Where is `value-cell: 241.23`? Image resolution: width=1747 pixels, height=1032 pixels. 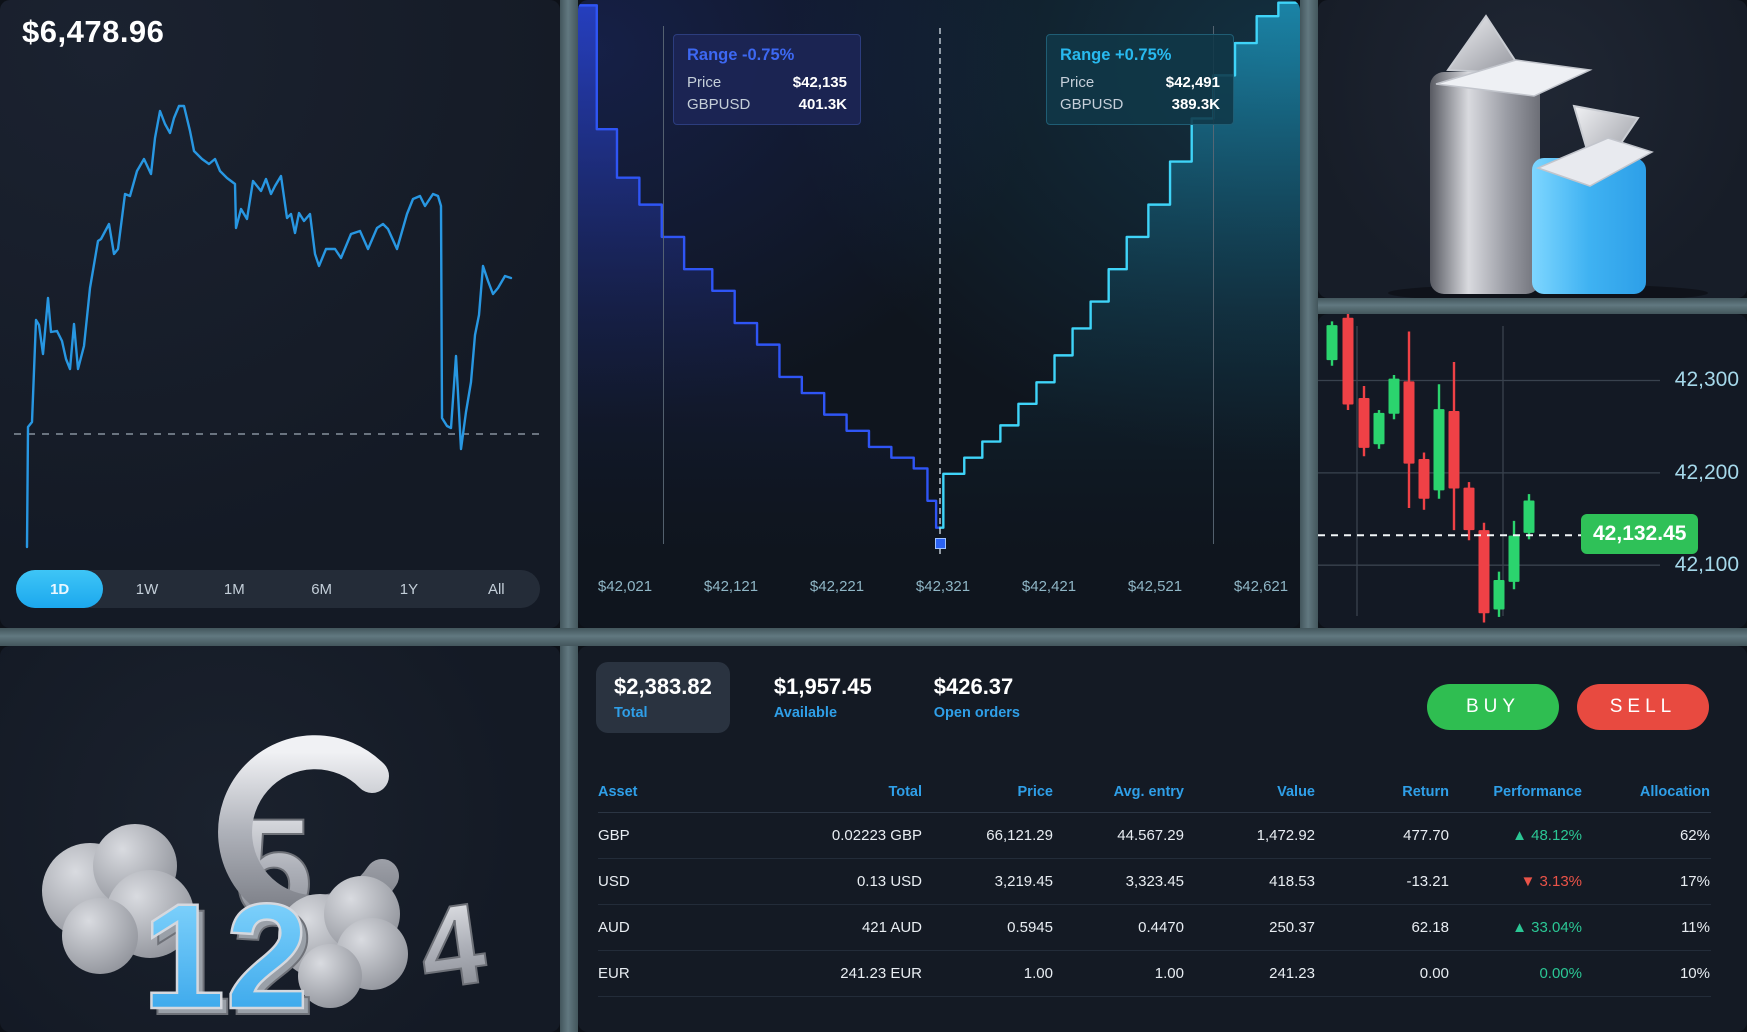
value-cell: 241.23 is located at coordinates (1292, 973).